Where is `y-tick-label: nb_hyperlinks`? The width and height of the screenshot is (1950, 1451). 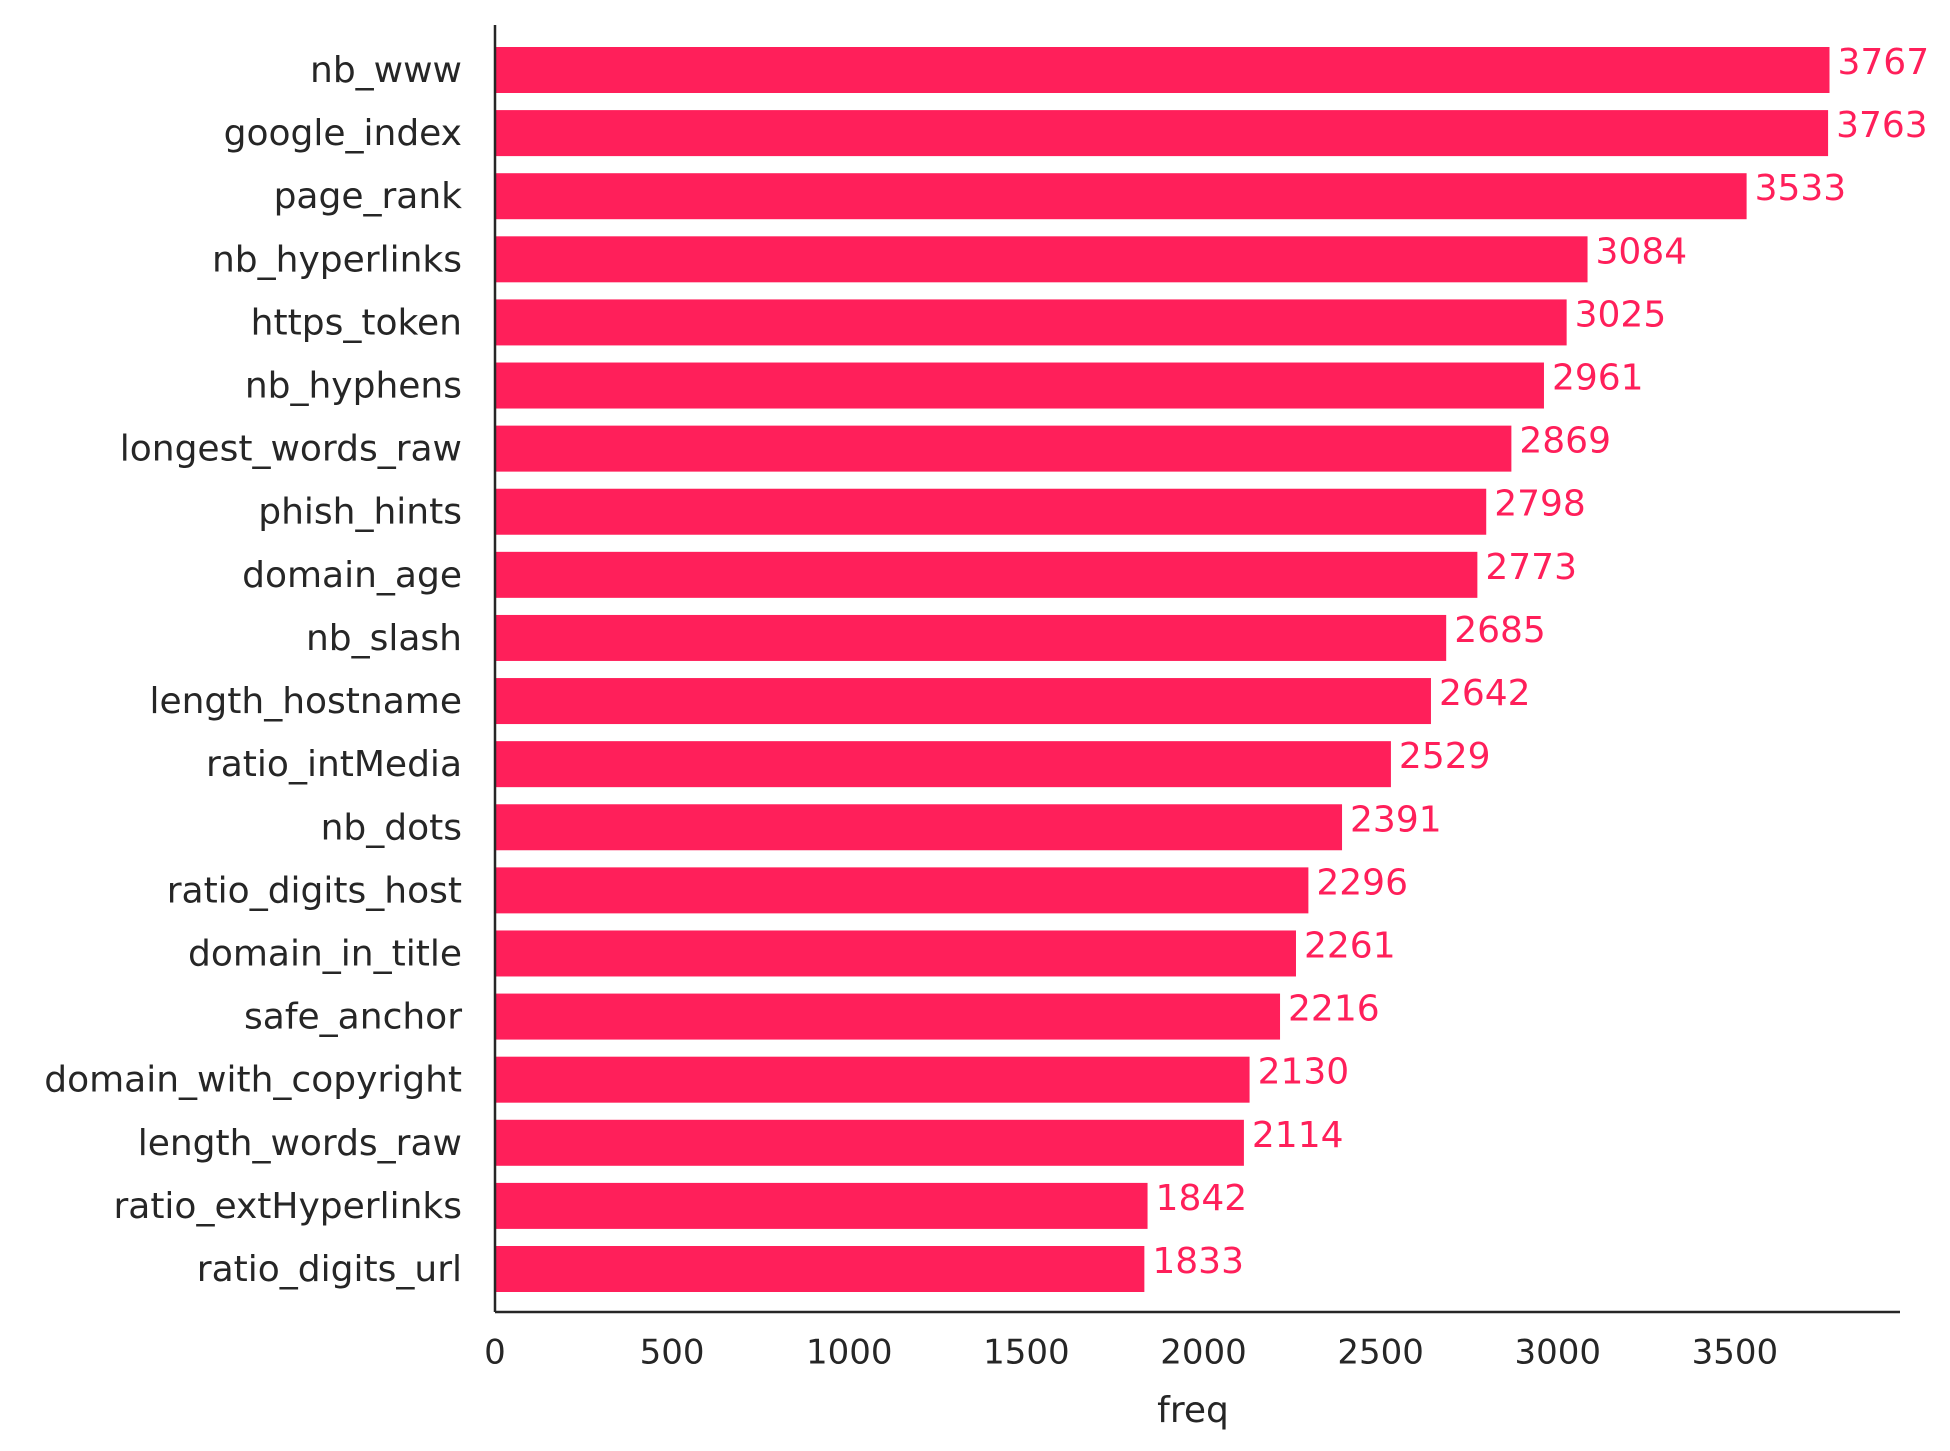 y-tick-label: nb_hyperlinks is located at coordinates (337, 259).